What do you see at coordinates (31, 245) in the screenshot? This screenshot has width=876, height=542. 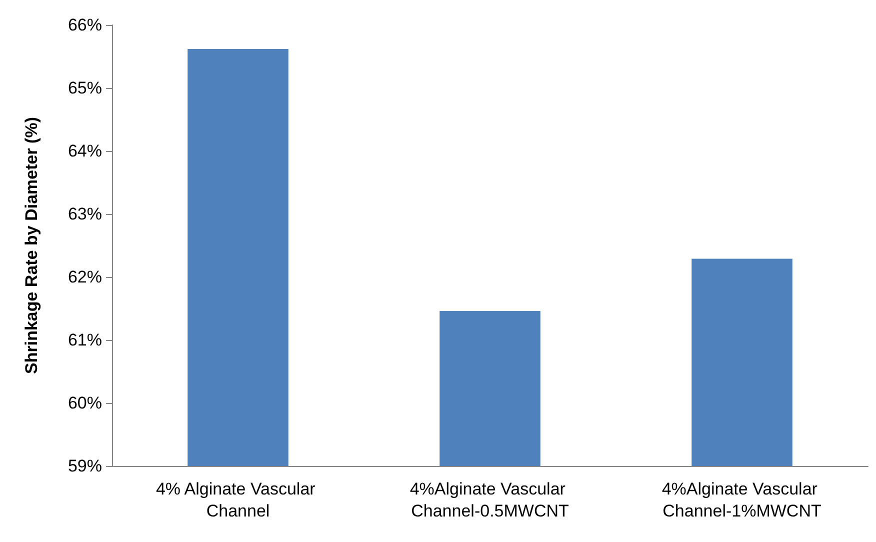 I see `y-axis-title: Shrinkage Rate by Diameter (%)` at bounding box center [31, 245].